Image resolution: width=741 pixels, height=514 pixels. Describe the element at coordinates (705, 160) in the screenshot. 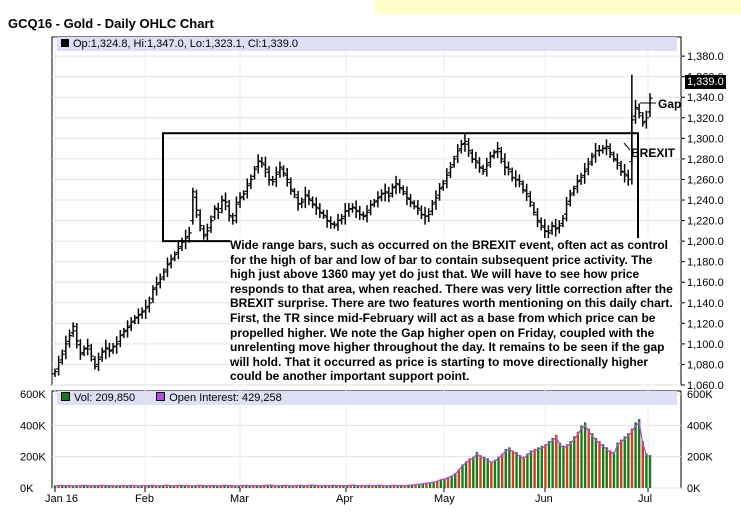

I see `price-tick-label: 1,280.0` at that location.